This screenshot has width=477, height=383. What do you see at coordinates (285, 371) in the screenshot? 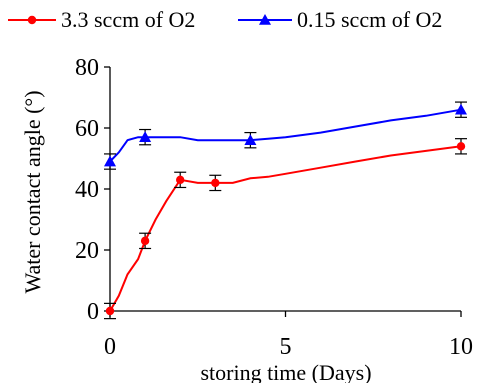
I see `x-axis-title: storing time (Days)` at bounding box center [285, 371].